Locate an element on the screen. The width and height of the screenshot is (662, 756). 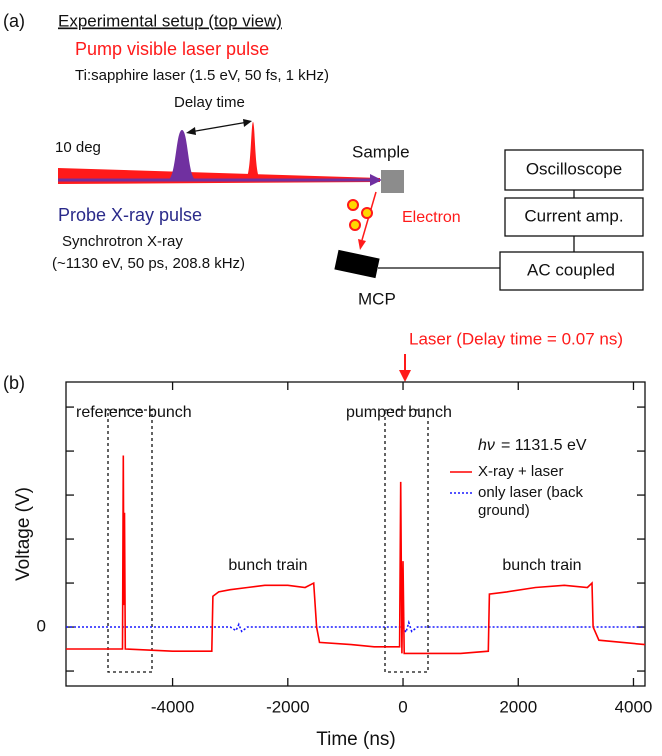
sample is located at coordinates (392, 181).